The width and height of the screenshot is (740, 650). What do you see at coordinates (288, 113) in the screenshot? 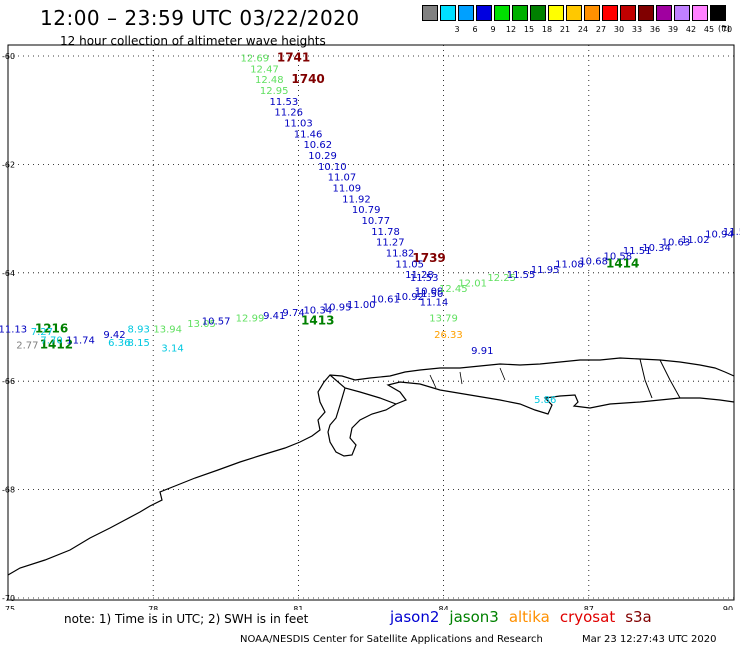
I see `wave-height-label: 11.26` at bounding box center [288, 113].